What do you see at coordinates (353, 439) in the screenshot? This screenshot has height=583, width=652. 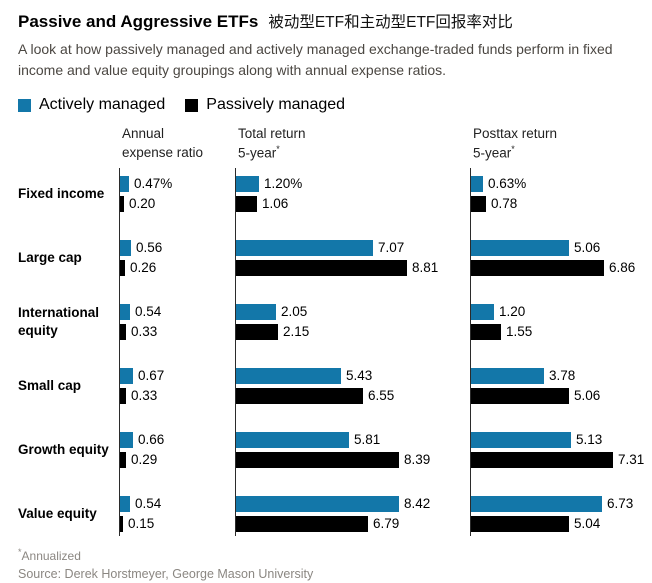 I see `bar-line-active: 5.81` at bounding box center [353, 439].